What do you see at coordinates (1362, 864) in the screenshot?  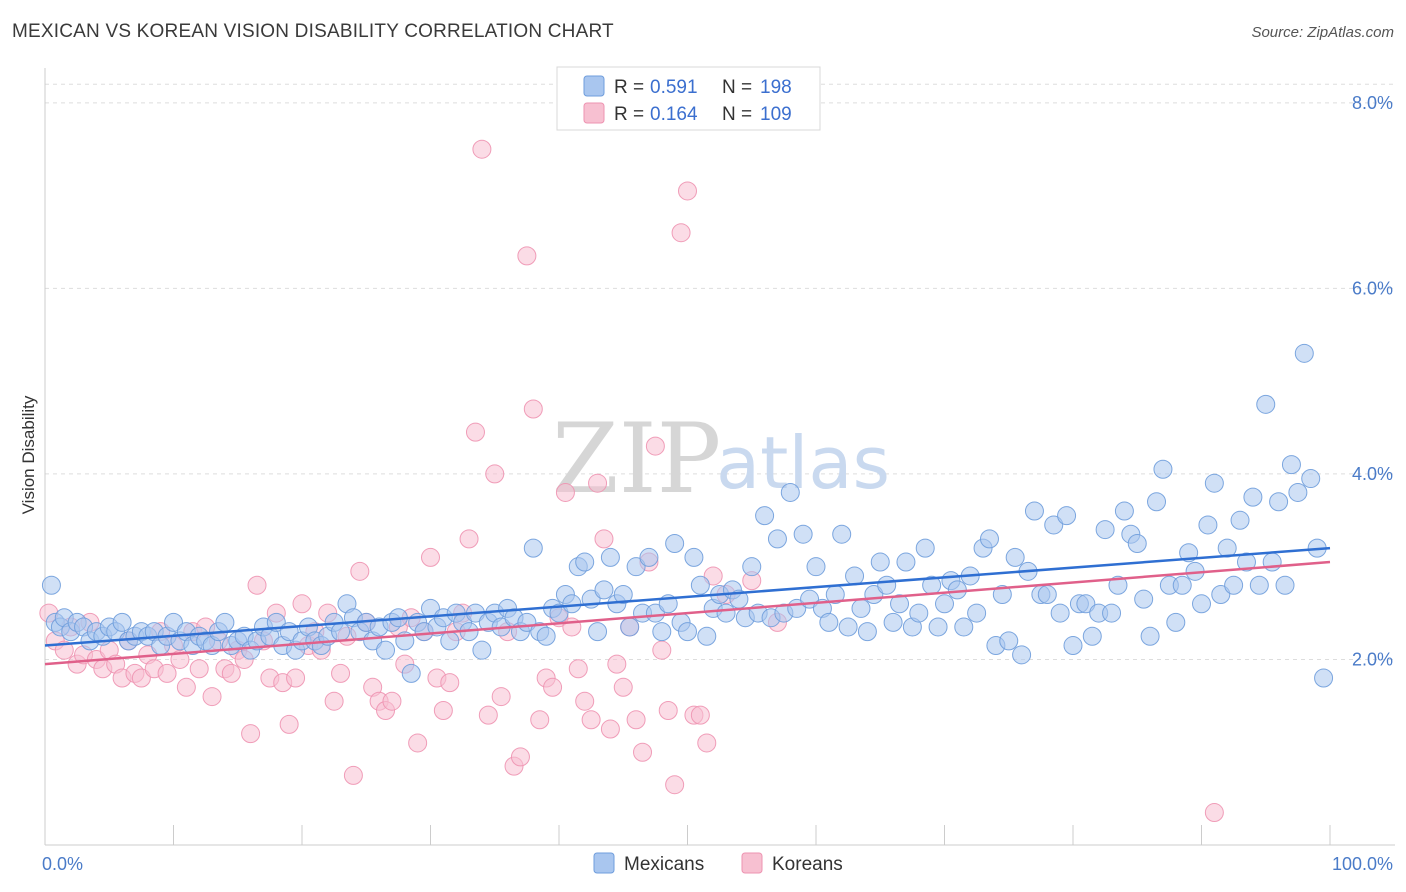 I see `x-tick-label: 100.0%` at bounding box center [1362, 864].